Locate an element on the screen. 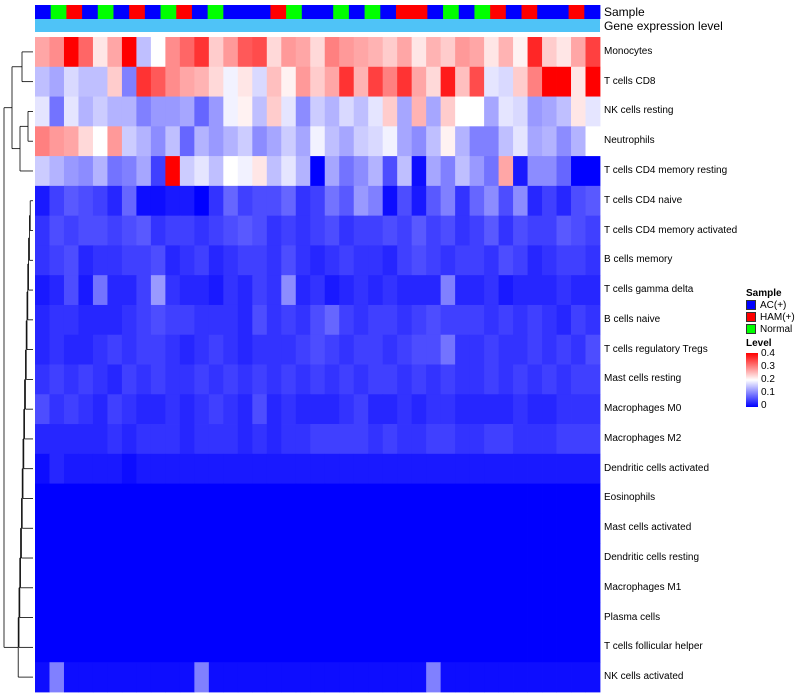  row-label: T cells CD4 memory activated is located at coordinates (671, 230).